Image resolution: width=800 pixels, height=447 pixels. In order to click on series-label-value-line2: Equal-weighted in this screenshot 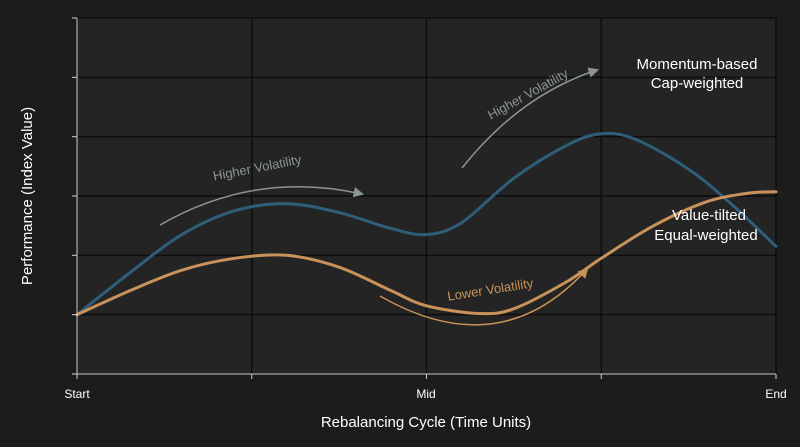, I will do `click(705, 235)`.